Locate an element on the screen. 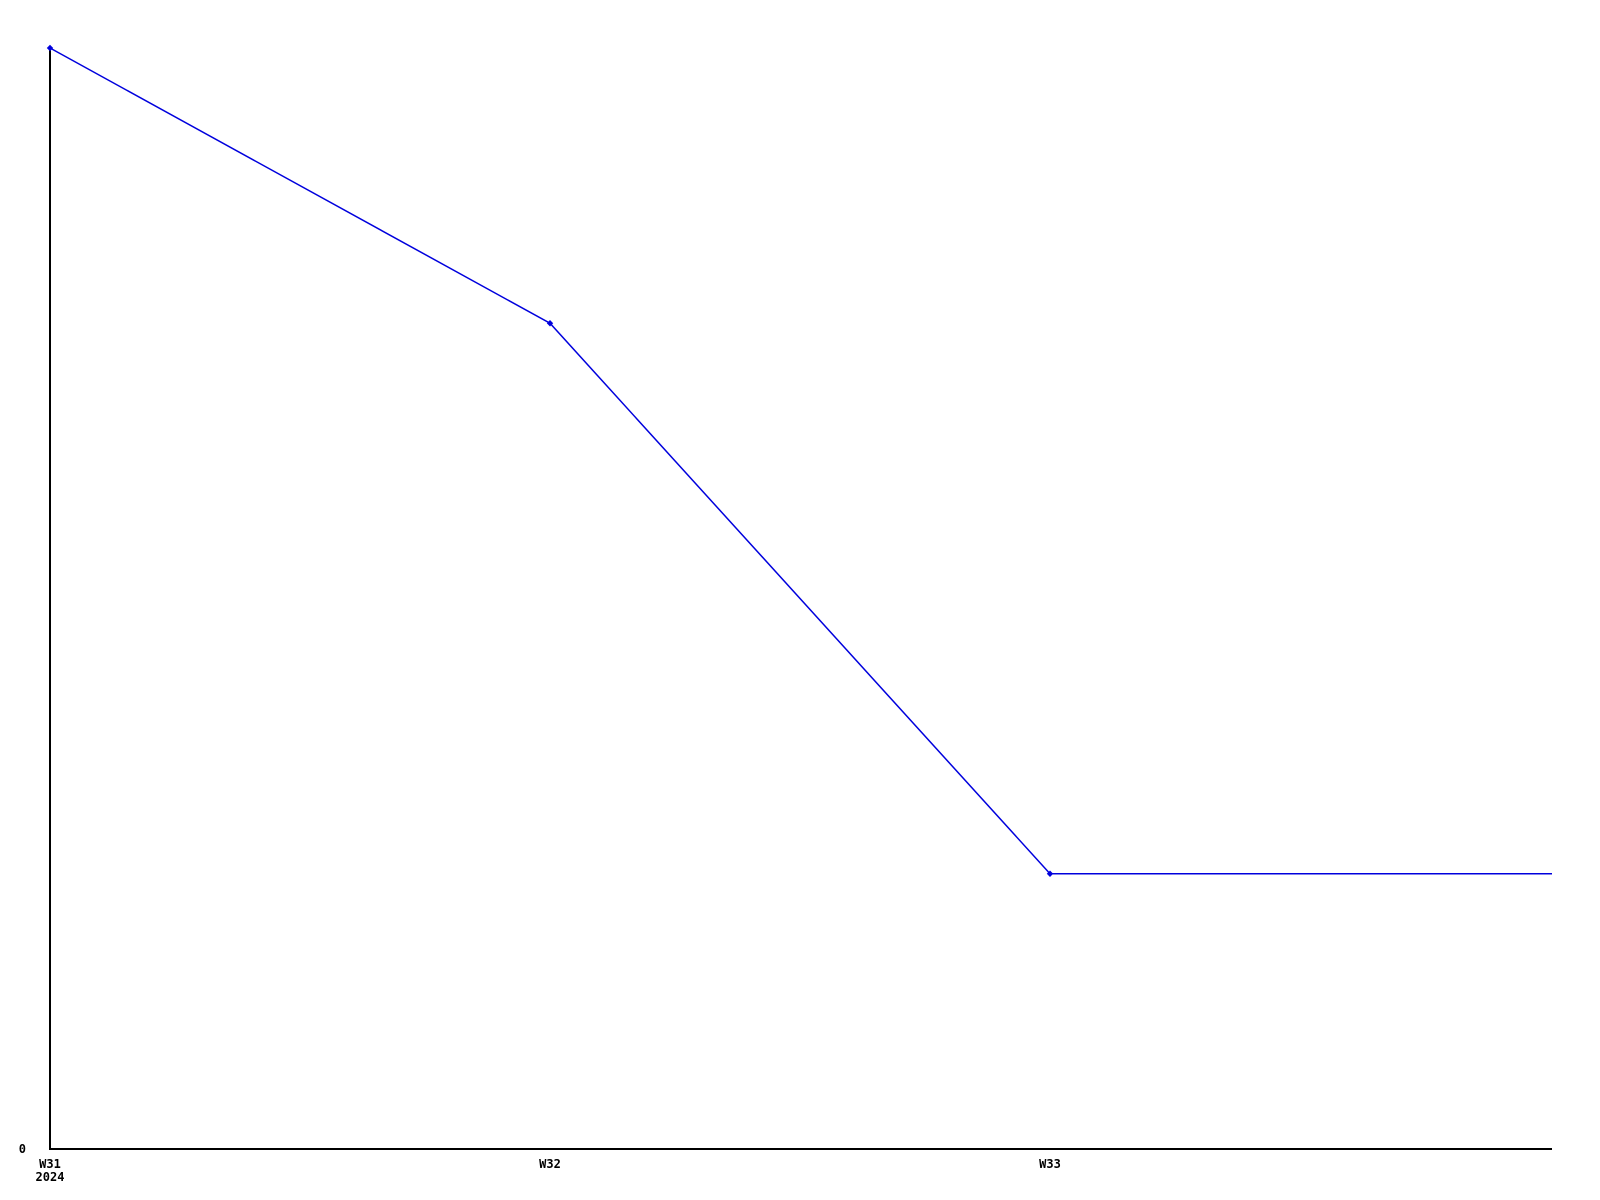 This screenshot has width=1600, height=1200. x-tick-w33: W33 is located at coordinates (1050, 1164).